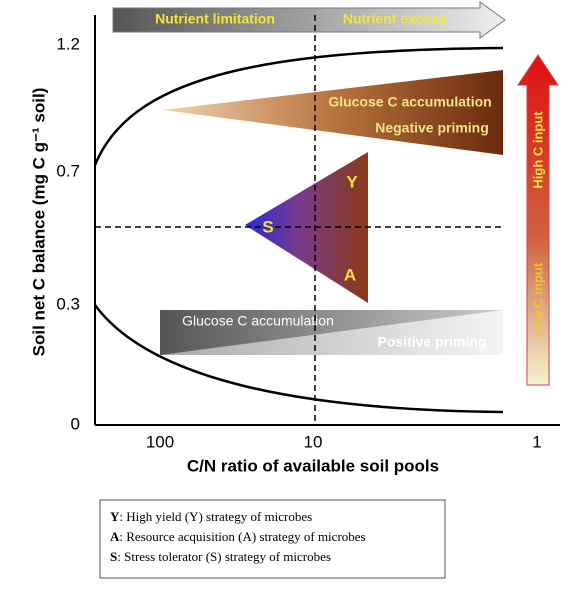 This screenshot has width=577, height=591. Describe the element at coordinates (68, 43) in the screenshot. I see `y-tick-label: 1.2` at that location.